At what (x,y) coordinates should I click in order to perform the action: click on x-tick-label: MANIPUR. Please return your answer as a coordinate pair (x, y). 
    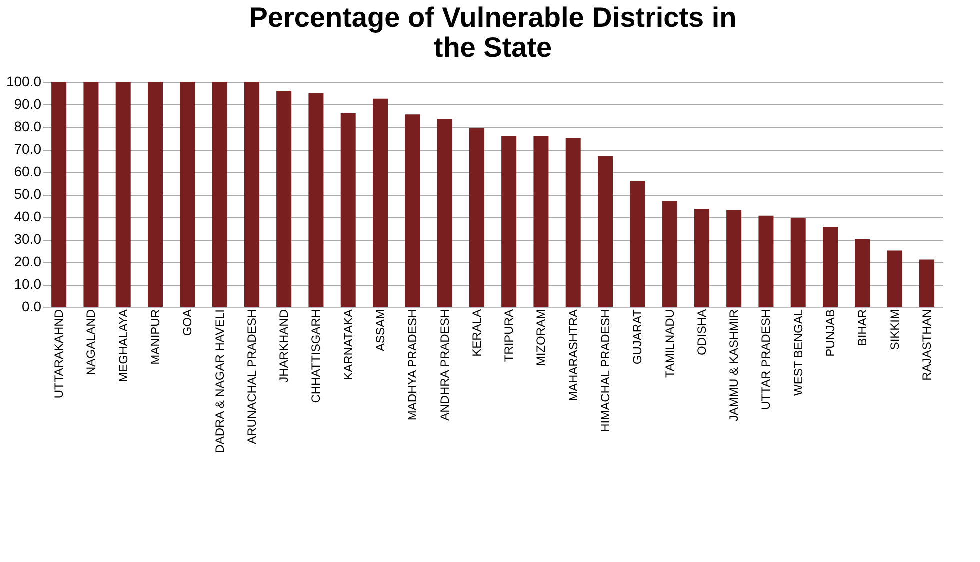
    Looking at the image, I should click on (155, 337).